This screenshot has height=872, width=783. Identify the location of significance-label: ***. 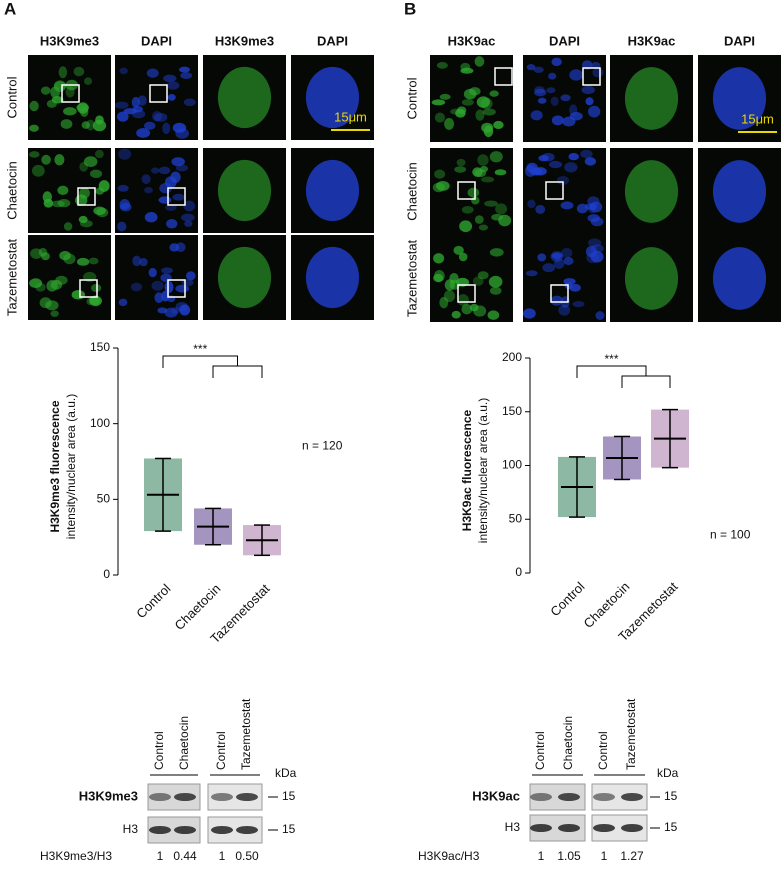
(200, 349).